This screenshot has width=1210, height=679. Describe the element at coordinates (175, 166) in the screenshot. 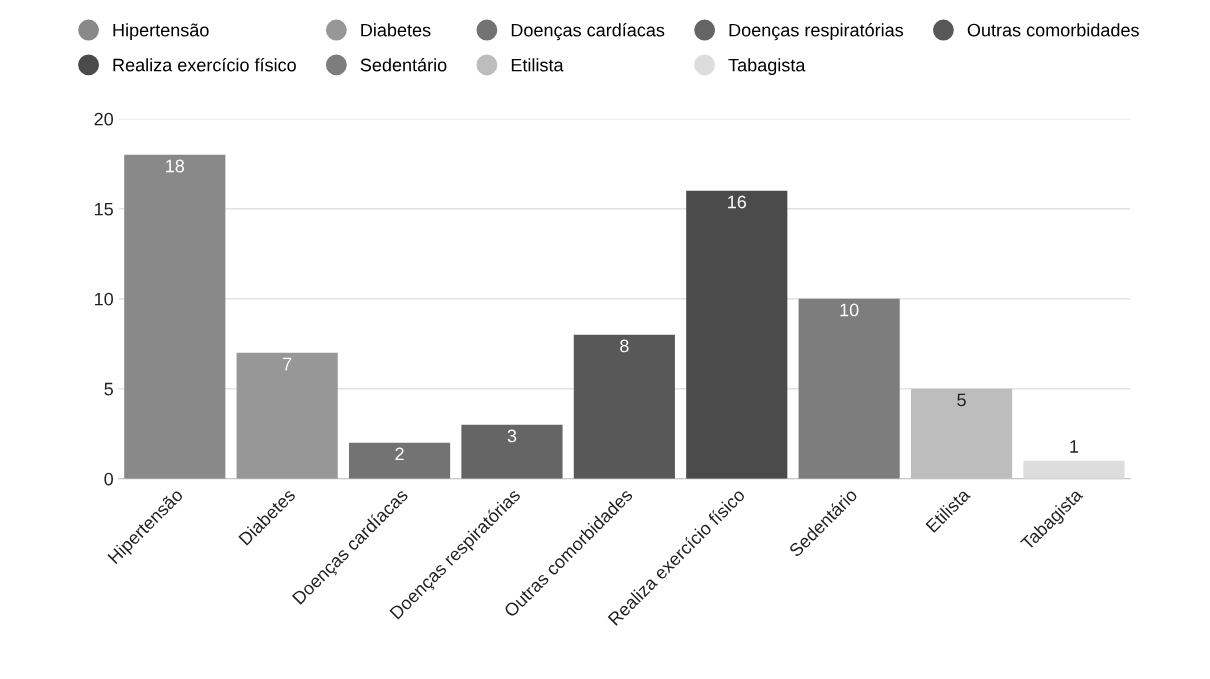

I see `data-label: 18` at that location.